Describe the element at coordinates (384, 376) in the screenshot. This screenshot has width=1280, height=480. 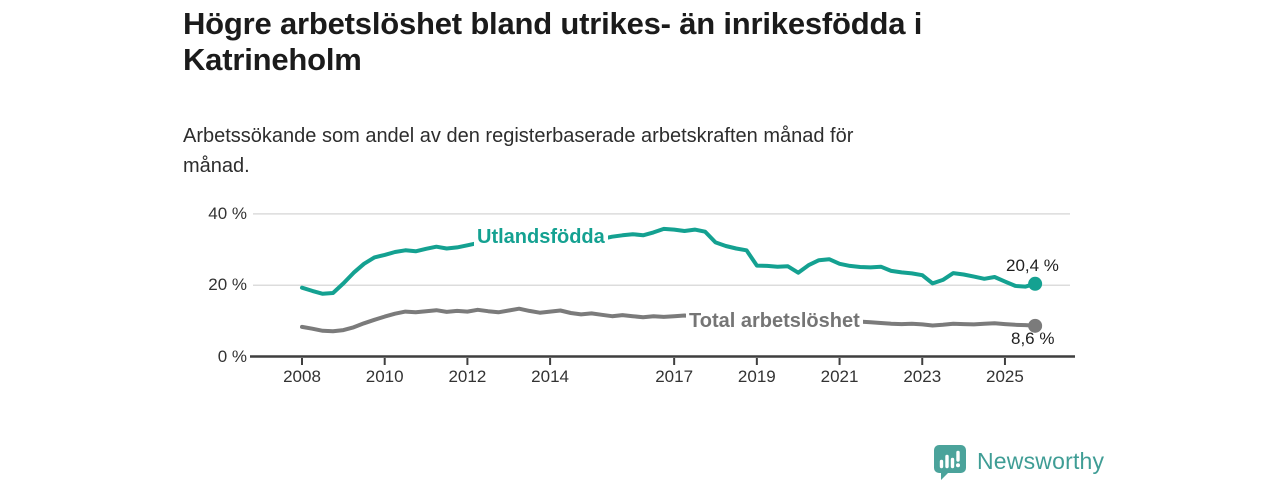
I see `x-tick-label-2010: 2010` at that location.